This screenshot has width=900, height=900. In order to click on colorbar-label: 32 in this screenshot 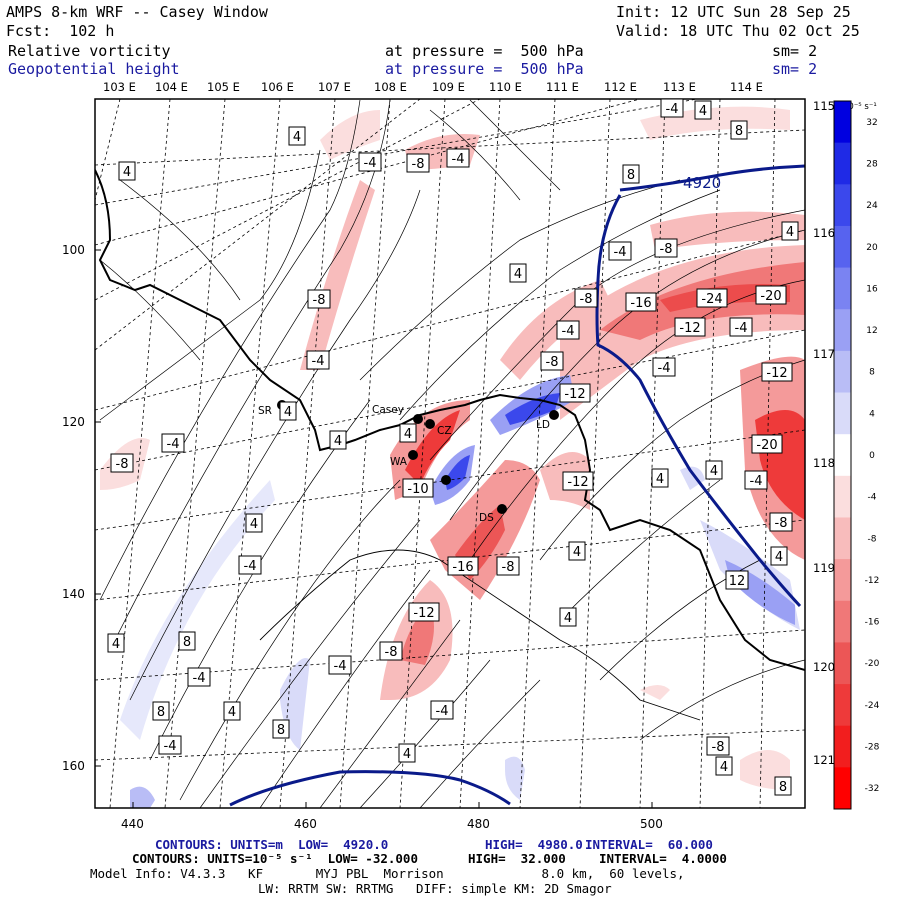, I will do `click(871, 123)`.